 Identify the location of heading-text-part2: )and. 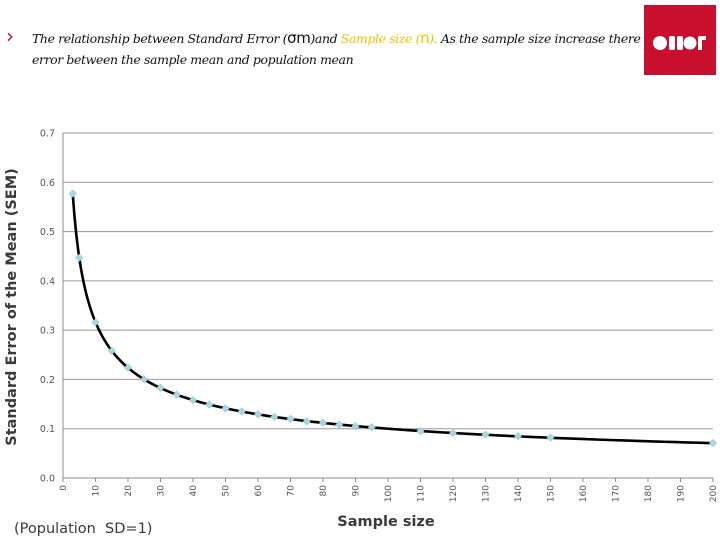
(325, 38).